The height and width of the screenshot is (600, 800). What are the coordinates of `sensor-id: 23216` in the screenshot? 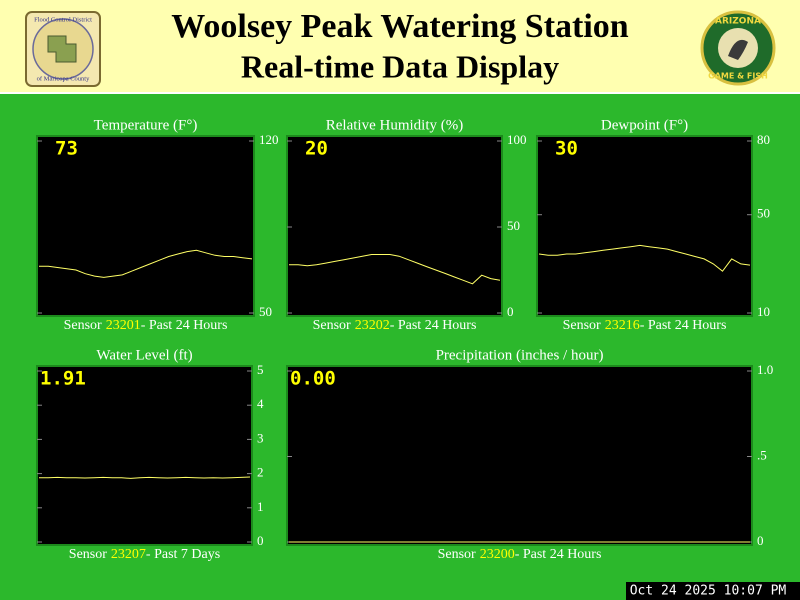 It's located at (622, 325).